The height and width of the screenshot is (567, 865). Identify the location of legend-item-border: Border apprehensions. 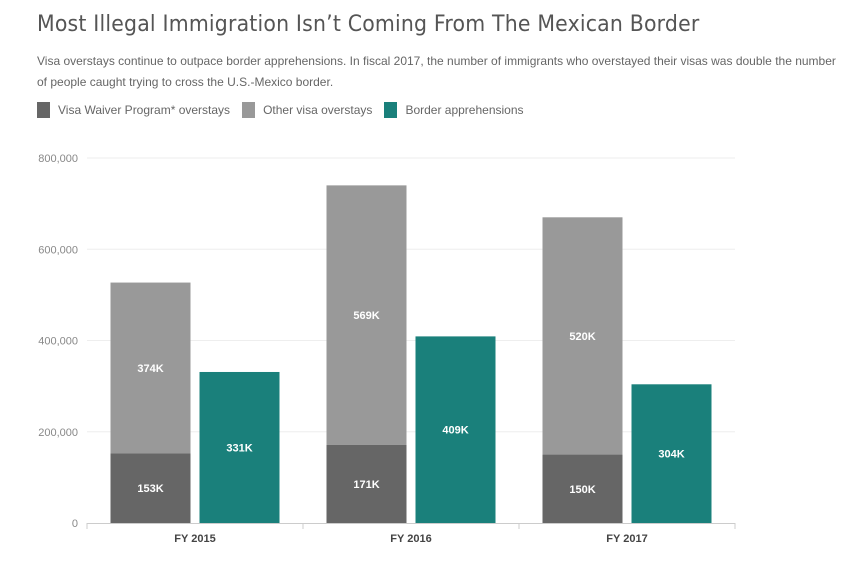
(454, 110).